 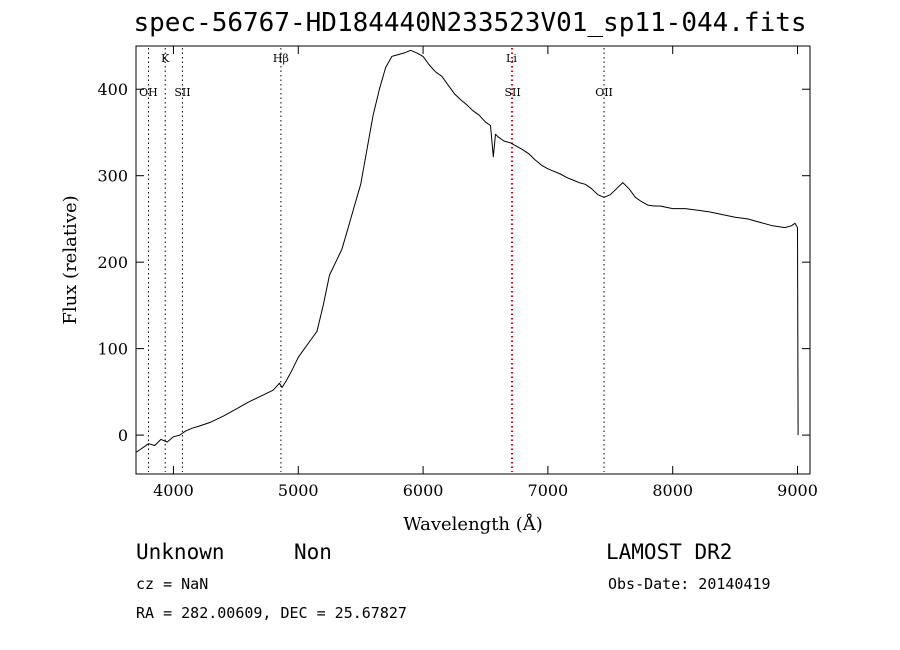 What do you see at coordinates (689, 584) in the screenshot?
I see `obs-date-text: Obs-Date: 20140419` at bounding box center [689, 584].